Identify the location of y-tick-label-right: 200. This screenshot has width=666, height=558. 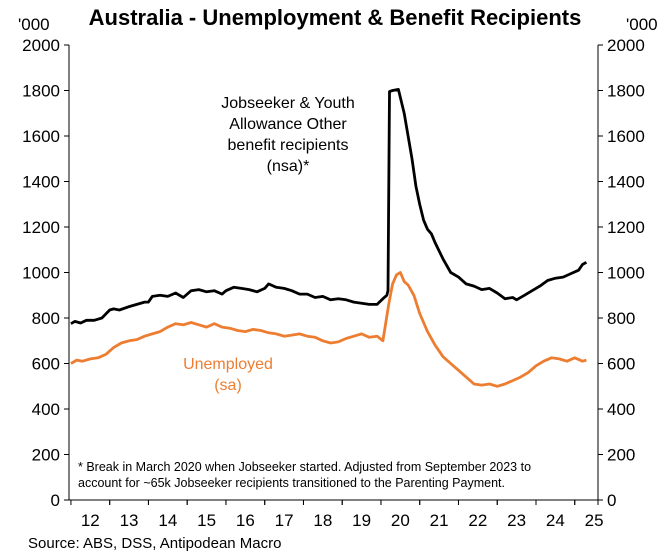
(621, 455).